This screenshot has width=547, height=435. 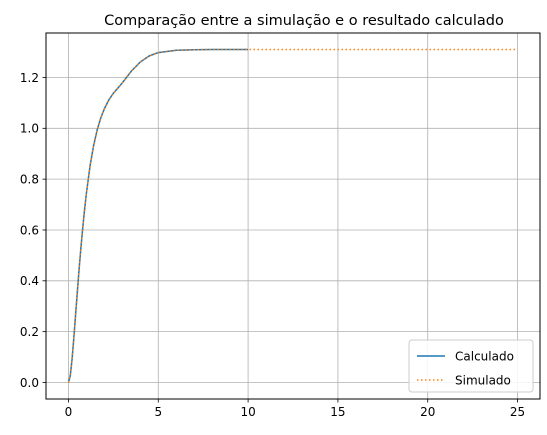 I want to click on legend-box, so click(x=471, y=366).